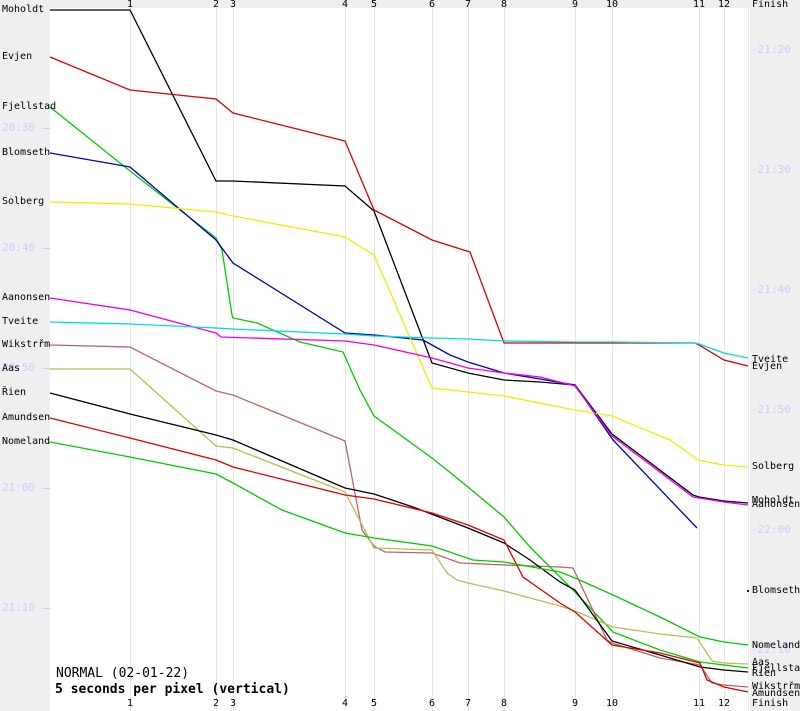 Image resolution: width=800 pixels, height=711 pixels. Describe the element at coordinates (767, 366) in the screenshot. I see `right-name-Evjen: Evjen` at that location.